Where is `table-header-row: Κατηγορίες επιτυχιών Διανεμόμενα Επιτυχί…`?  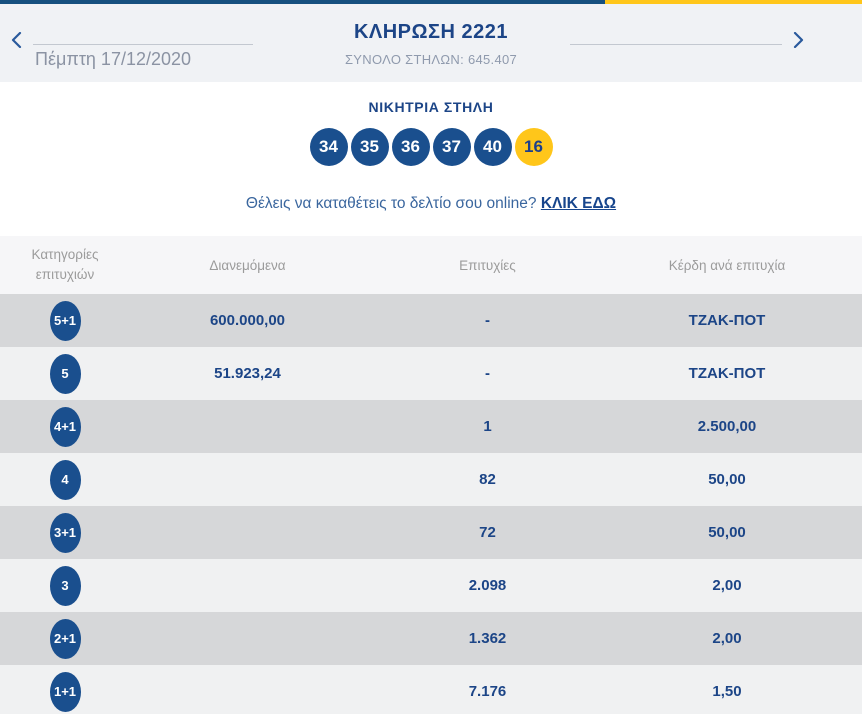 table-header-row: Κατηγορίες επιτυχιών Διανεμόμενα Επιτυχί… is located at coordinates (431, 265).